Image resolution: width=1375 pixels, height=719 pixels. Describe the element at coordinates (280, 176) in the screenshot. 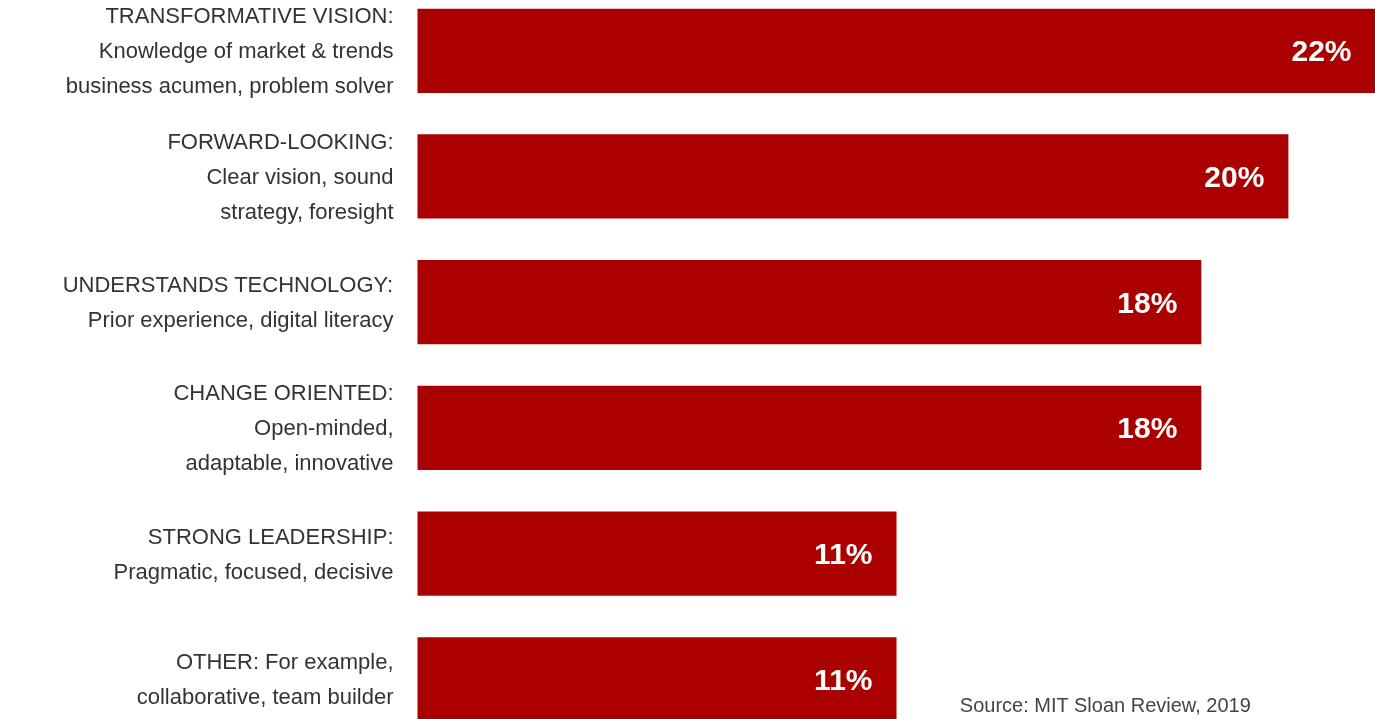

I see `y-tick-label: FORWARD-LOOKING: Clear vision, sound strategy, foresight` at that location.